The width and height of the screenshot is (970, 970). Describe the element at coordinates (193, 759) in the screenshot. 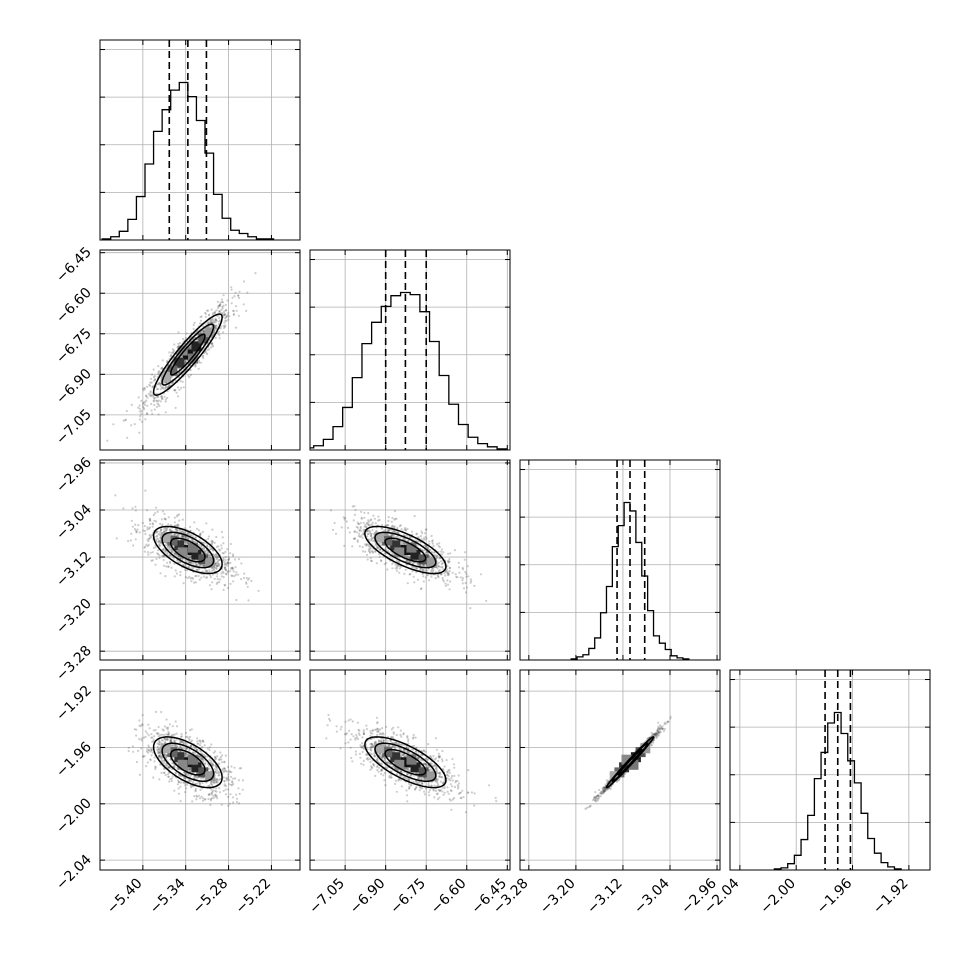

I see `density-cell` at that location.